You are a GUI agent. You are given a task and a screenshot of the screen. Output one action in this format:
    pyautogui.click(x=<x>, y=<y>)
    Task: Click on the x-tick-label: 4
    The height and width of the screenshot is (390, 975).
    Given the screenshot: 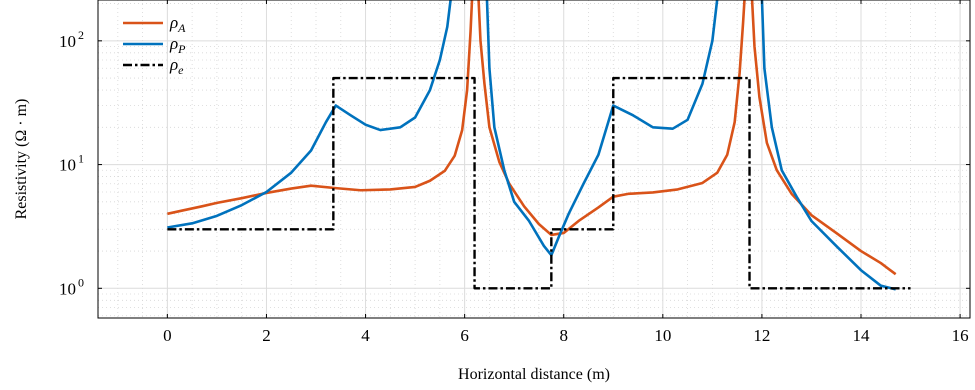 What is the action you would take?
    pyautogui.click(x=365, y=335)
    